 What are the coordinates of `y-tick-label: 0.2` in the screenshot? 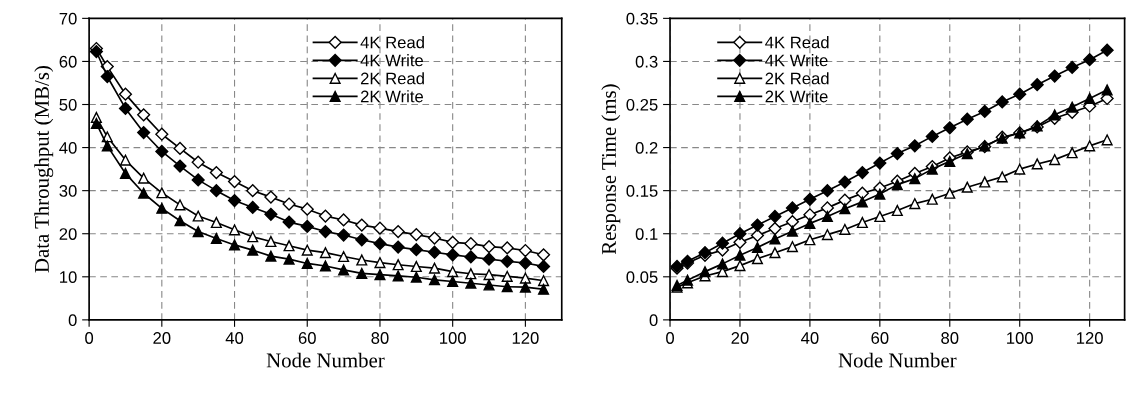 It's located at (646, 147).